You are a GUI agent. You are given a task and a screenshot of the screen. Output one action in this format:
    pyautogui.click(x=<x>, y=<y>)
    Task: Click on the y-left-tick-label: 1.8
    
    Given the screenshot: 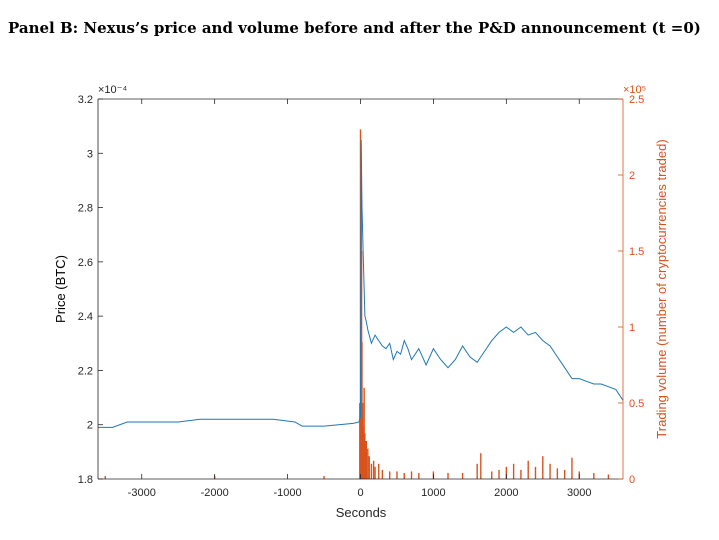 What is the action you would take?
    pyautogui.click(x=85, y=480)
    